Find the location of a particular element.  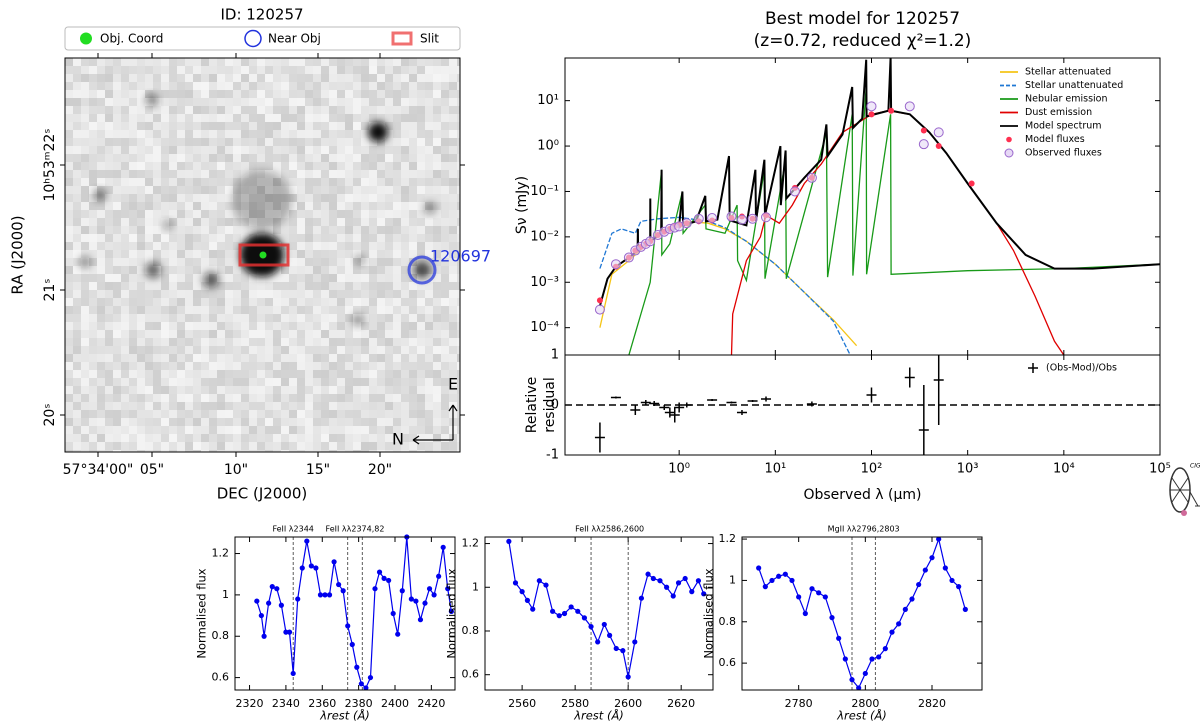

y-axis-label: Normalised flux is located at coordinates (452, 613).